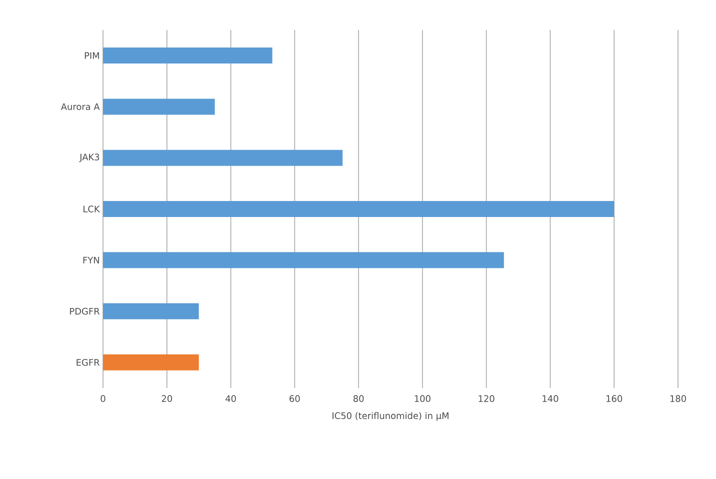  What do you see at coordinates (358, 398) in the screenshot?
I see `x-tick-label: 80` at bounding box center [358, 398].